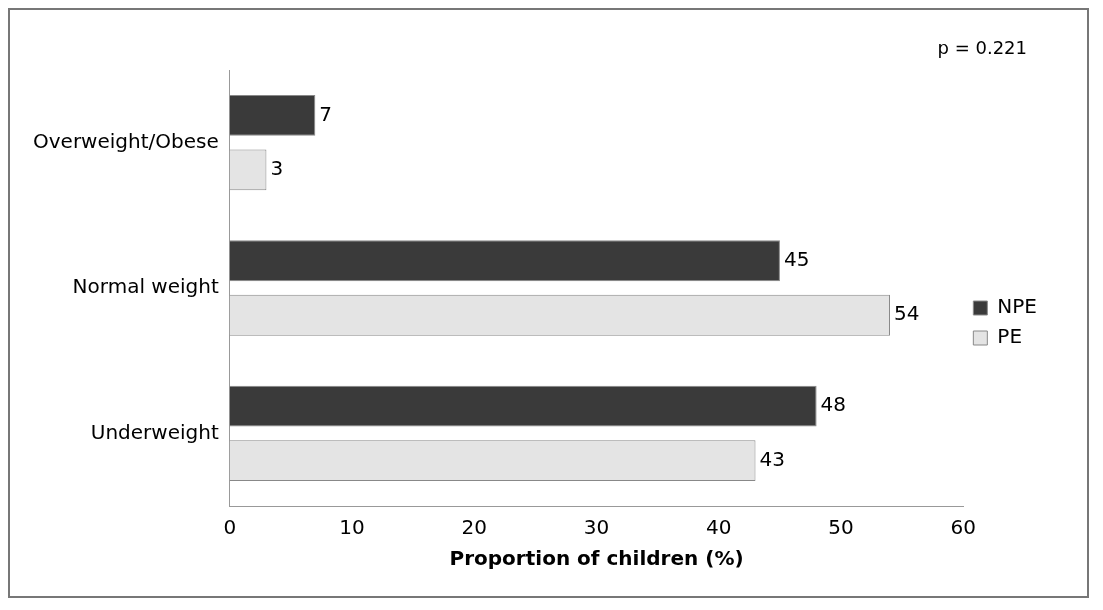 This screenshot has height=610, width=1103. Describe the element at coordinates (230, 527) in the screenshot. I see `x-tick-label: 0` at that location.